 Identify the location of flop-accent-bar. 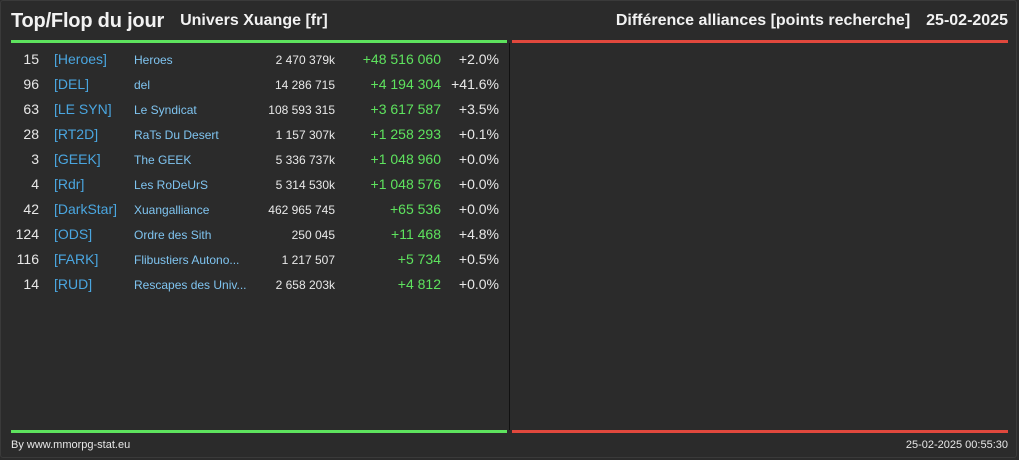
(760, 41).